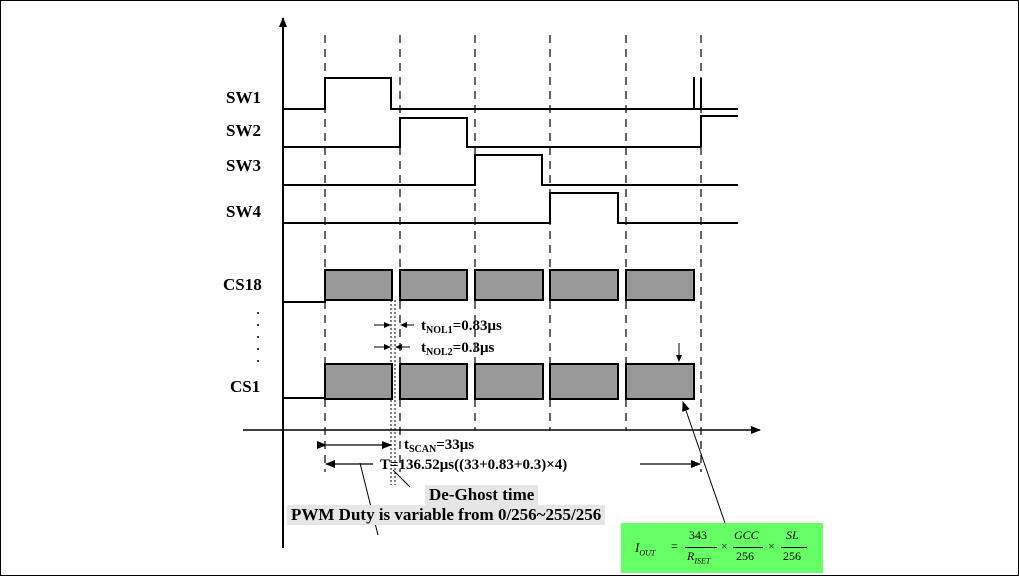 This screenshot has width=1019, height=576. Describe the element at coordinates (243, 165) in the screenshot. I see `label-sw3: SW3` at that location.